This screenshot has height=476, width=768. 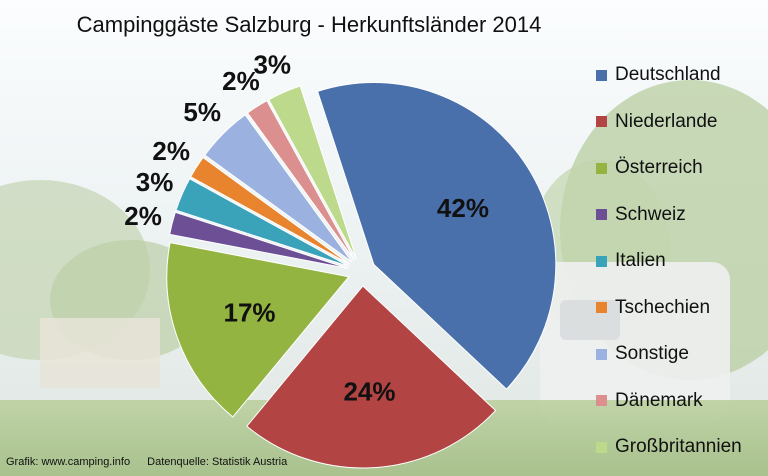 I want to click on pie-slice-italien, so click(x=262, y=222).